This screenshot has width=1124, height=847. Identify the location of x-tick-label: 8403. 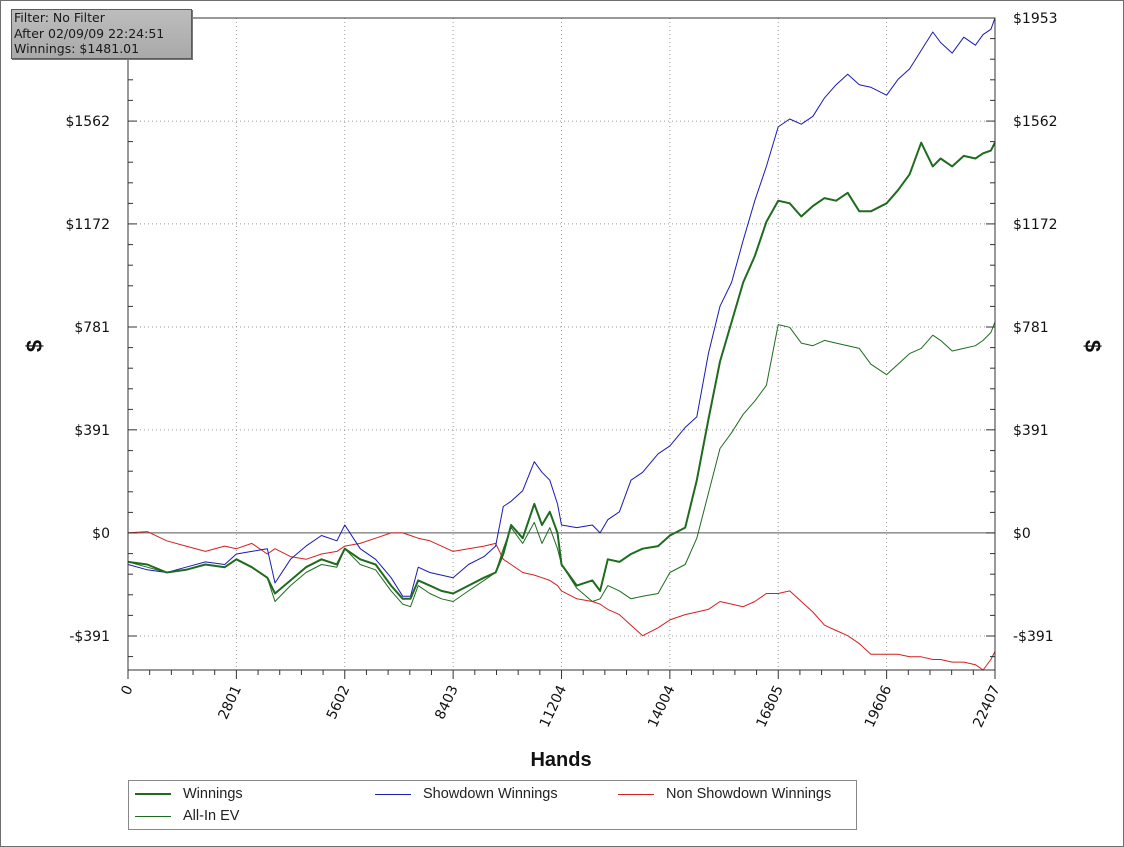
(447, 702).